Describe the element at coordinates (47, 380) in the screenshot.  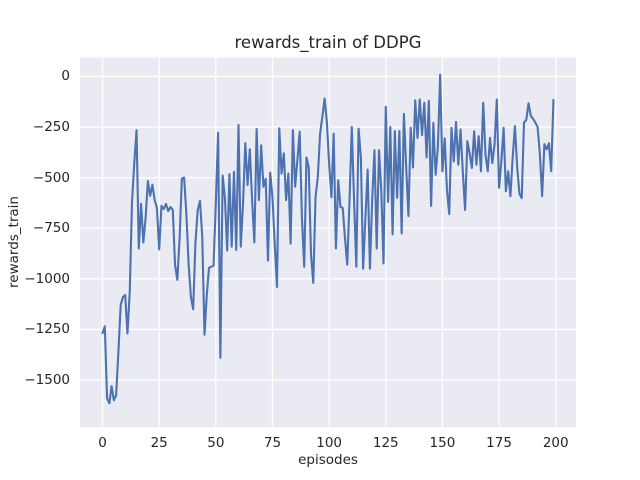
I see `y-tick-label: −1500` at that location.